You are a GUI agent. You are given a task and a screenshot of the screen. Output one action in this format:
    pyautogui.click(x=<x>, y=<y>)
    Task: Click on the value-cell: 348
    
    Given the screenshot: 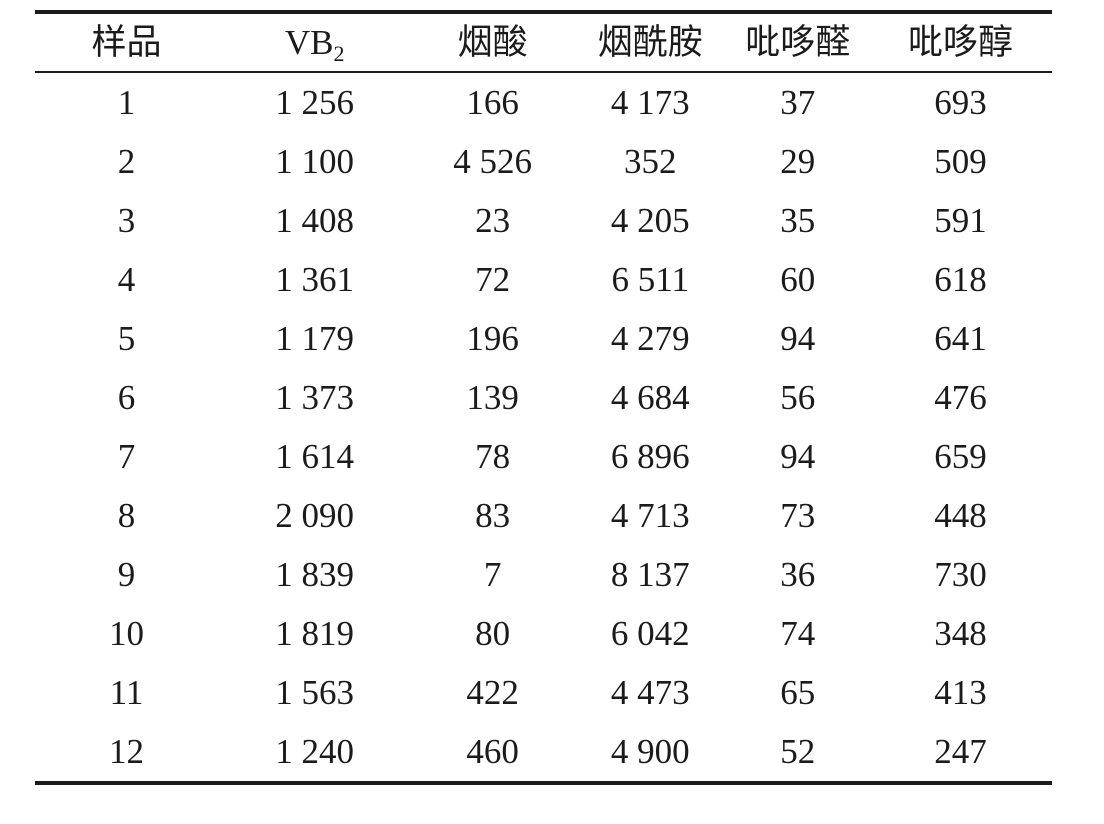 What is the action you would take?
    pyautogui.click(x=960, y=633)
    